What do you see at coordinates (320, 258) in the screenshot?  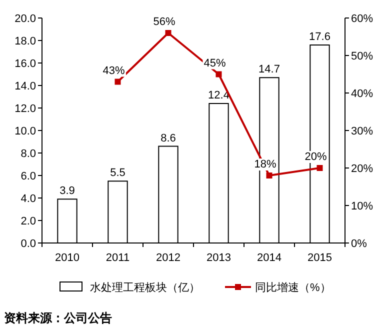 I see `x-tick-label: 2015` at bounding box center [320, 258].